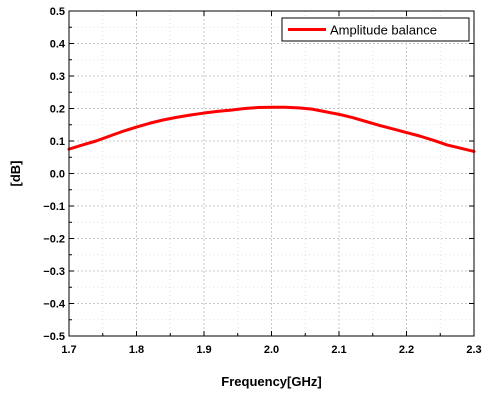  I want to click on legend: Amplitude balance, so click(375, 29).